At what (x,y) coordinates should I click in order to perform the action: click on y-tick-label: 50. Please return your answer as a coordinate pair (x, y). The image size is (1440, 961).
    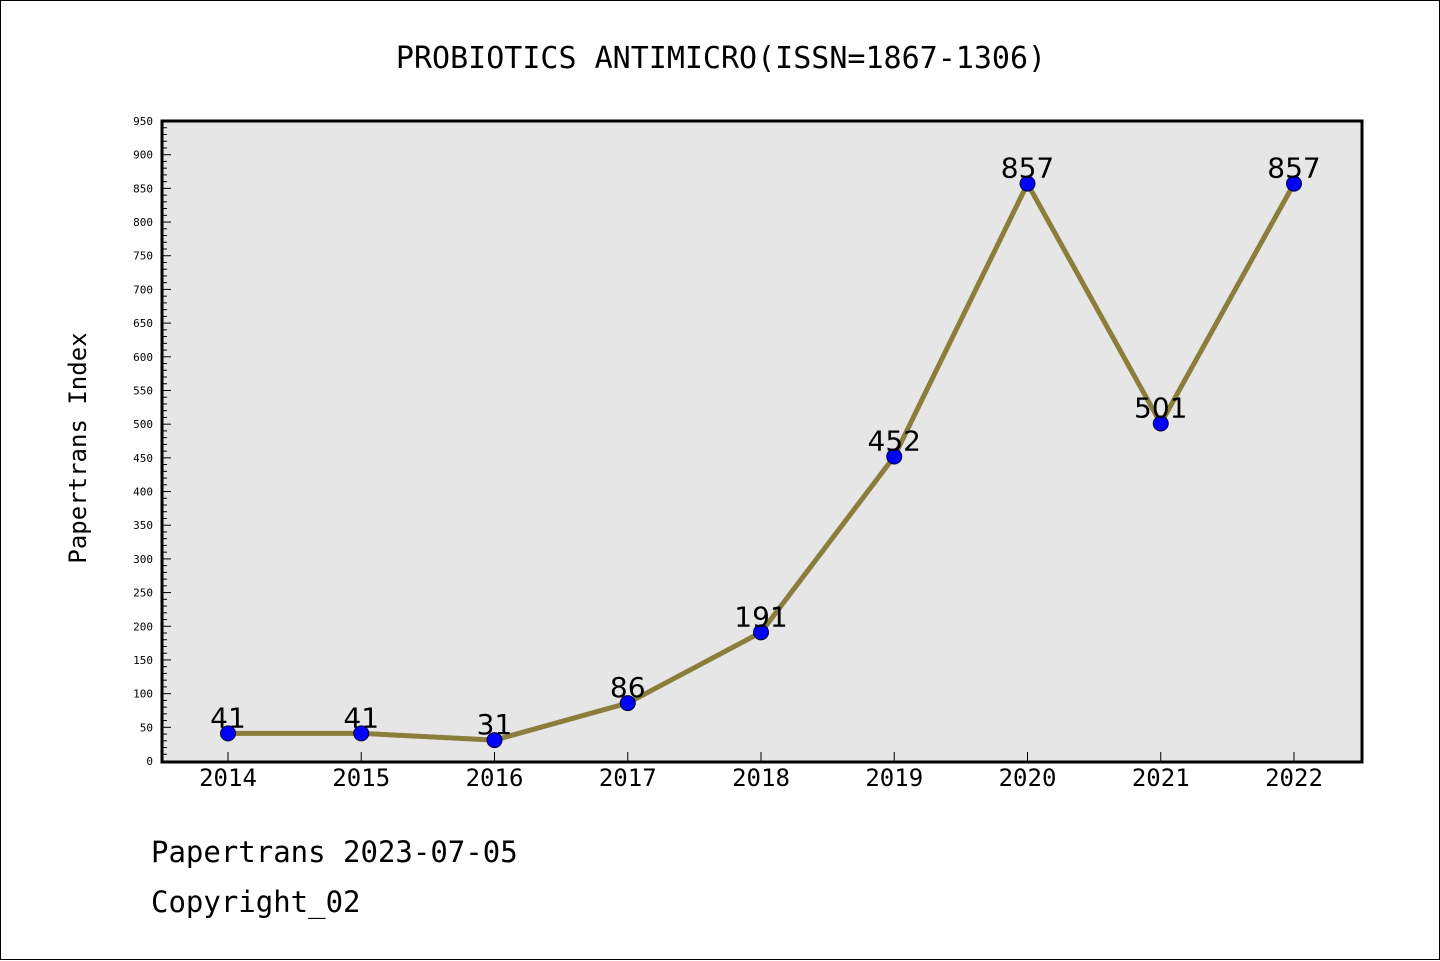
    Looking at the image, I should click on (146, 727).